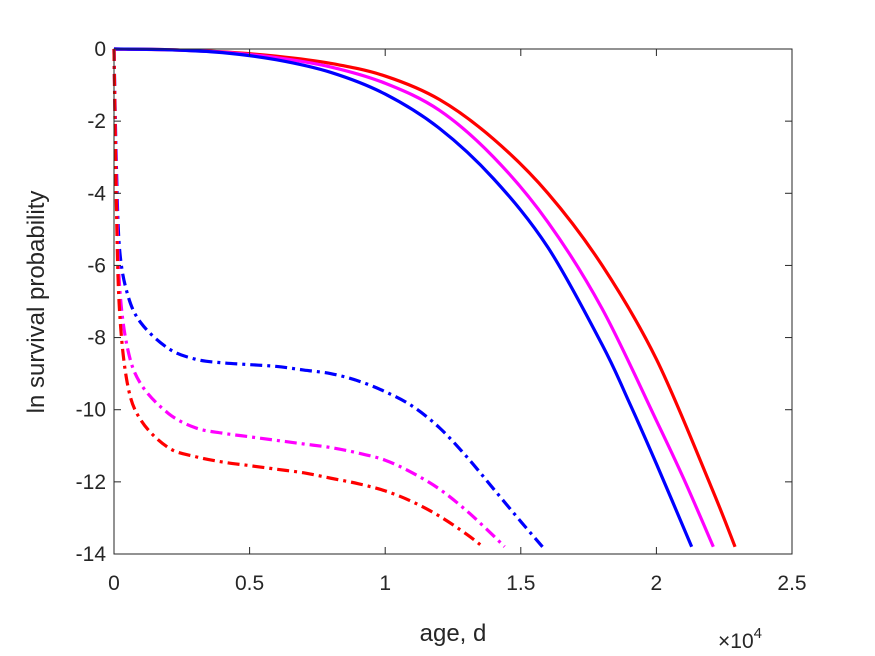 The width and height of the screenshot is (875, 656). I want to click on x-exponent-label: ×10⁴, so click(740, 639).